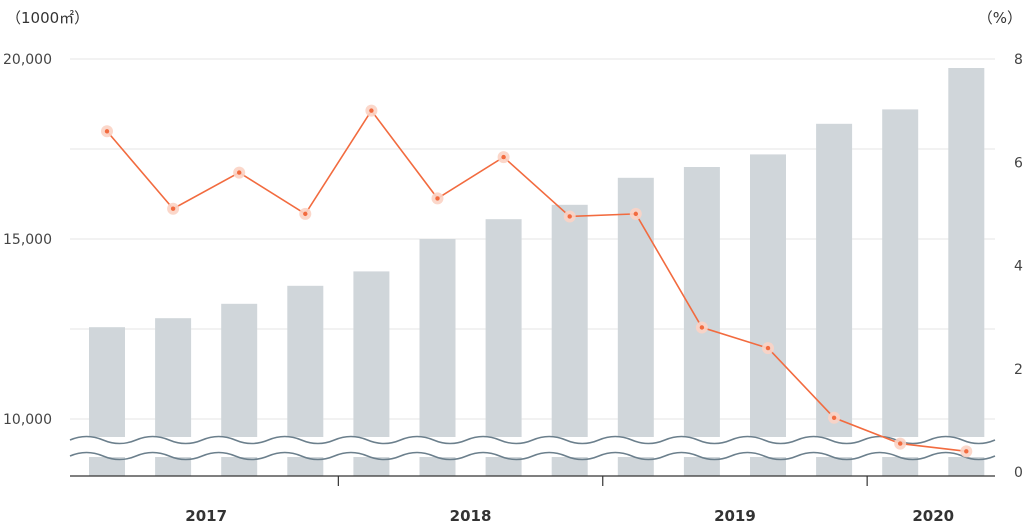  I want to click on axis-break-band, so click(532, 447).